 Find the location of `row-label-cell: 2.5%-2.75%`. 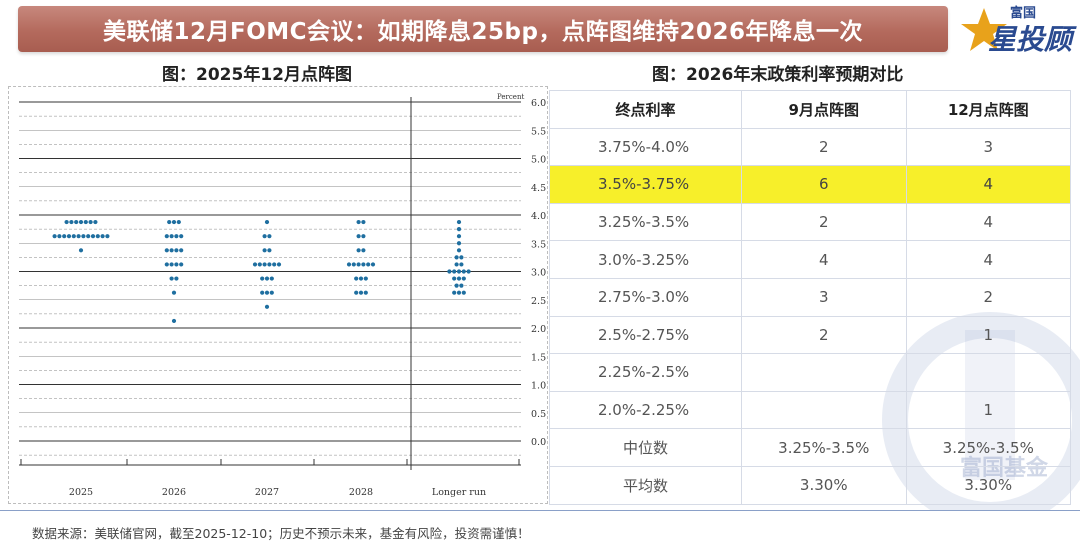

row-label-cell: 2.5%-2.75% is located at coordinates (645, 335).